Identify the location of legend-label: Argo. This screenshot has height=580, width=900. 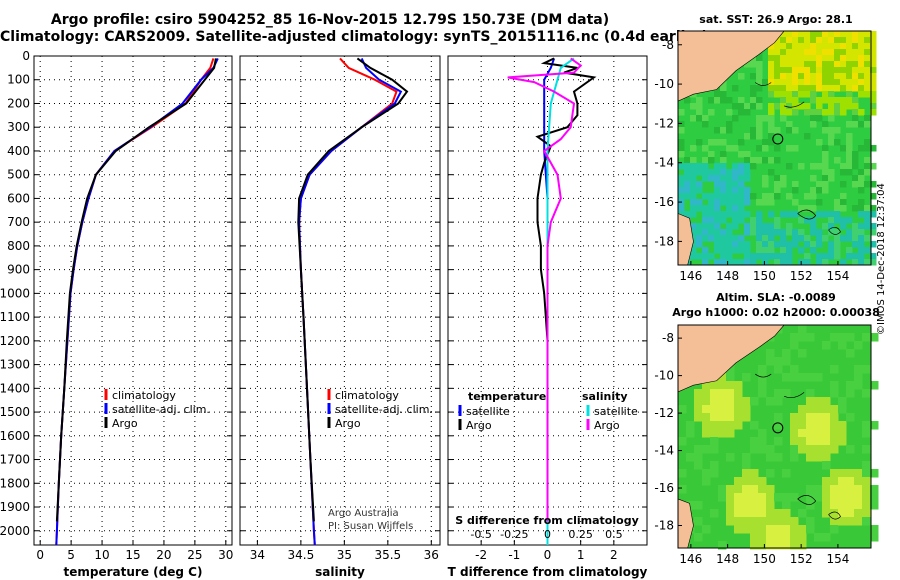
(607, 425).